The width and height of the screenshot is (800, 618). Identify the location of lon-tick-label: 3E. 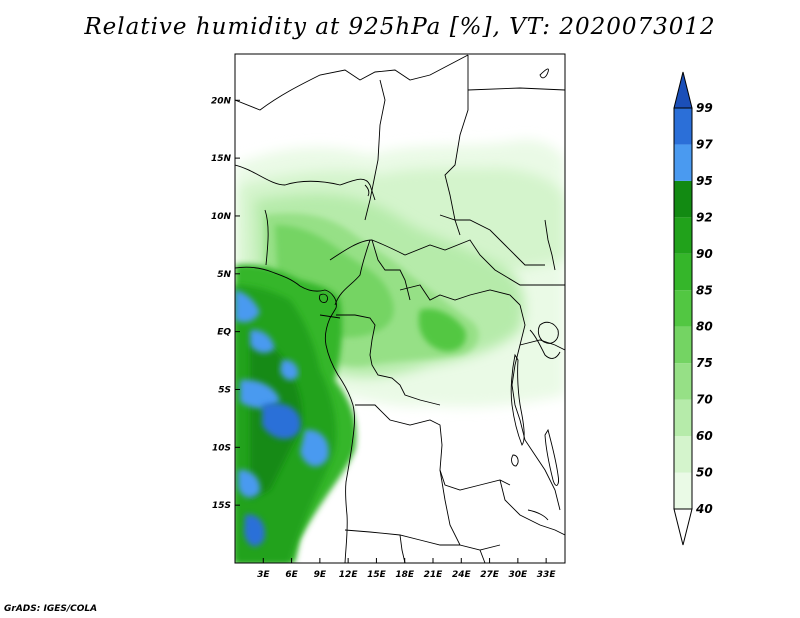
(263, 575).